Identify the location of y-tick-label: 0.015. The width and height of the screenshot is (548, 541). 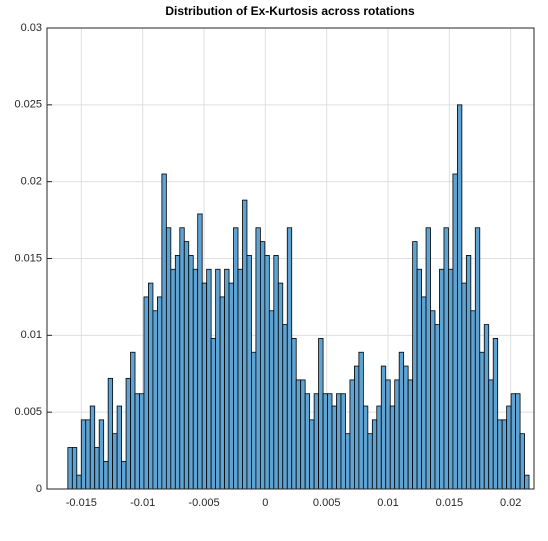
(28, 258).